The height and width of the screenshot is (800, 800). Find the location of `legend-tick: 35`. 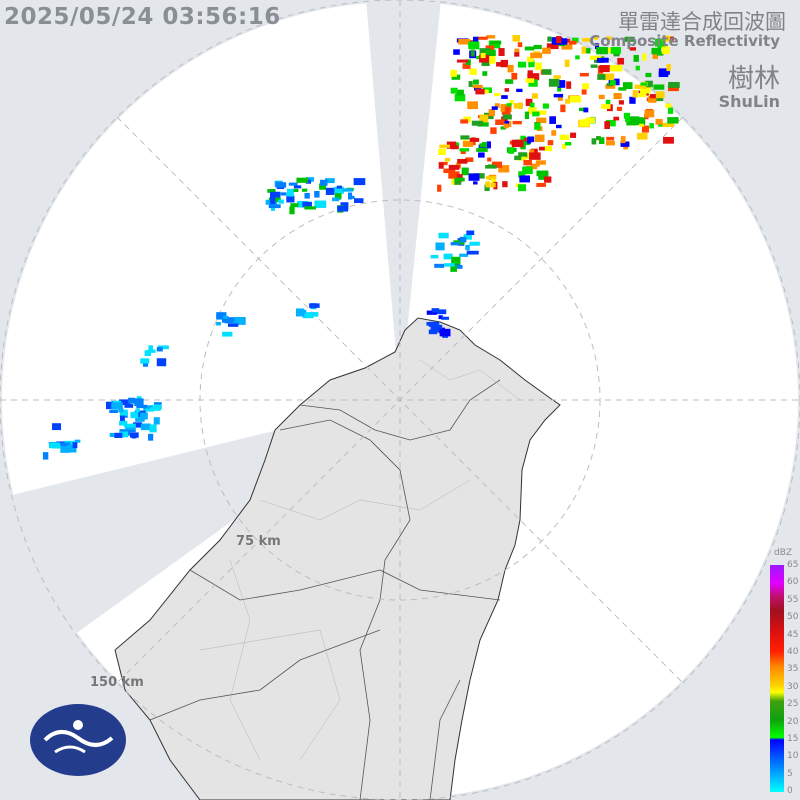

legend-tick: 35 is located at coordinates (793, 669).